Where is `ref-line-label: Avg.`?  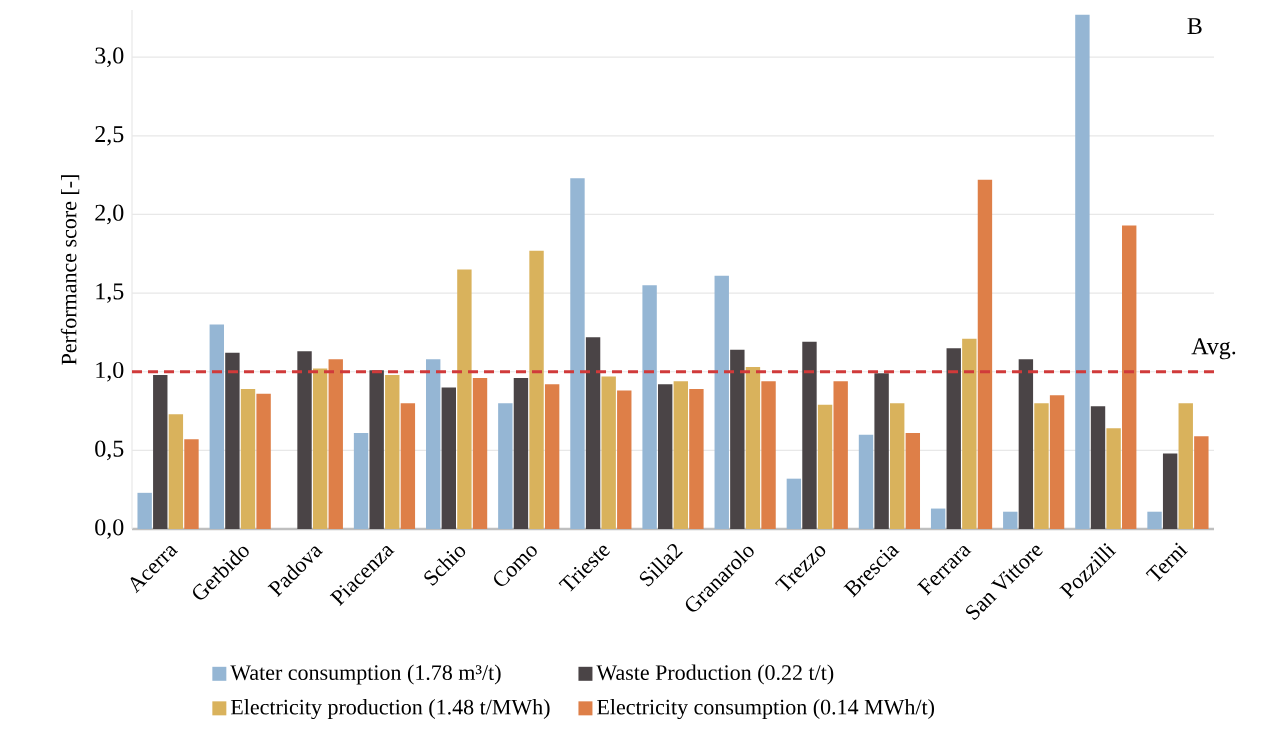 ref-line-label: Avg. is located at coordinates (1213, 349).